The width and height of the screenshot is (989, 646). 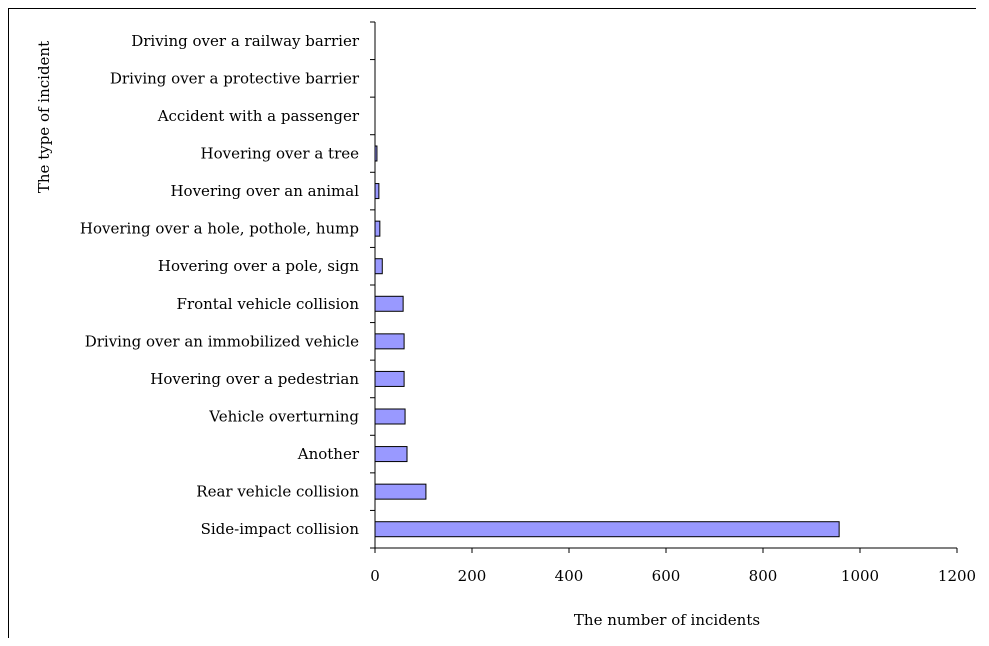 What do you see at coordinates (569, 576) in the screenshot?
I see `x-tick-label: 400` at bounding box center [569, 576].